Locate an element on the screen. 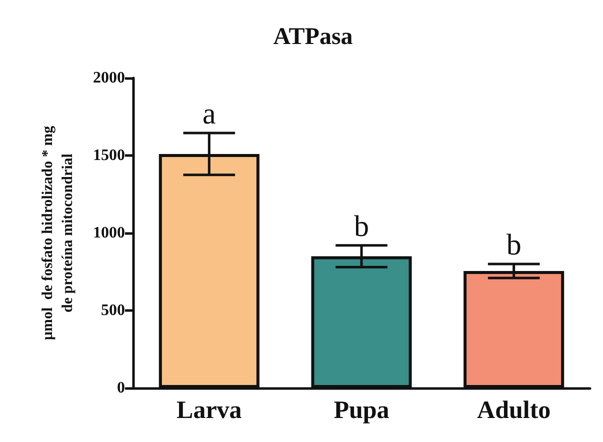 The height and width of the screenshot is (442, 603). annotation: a is located at coordinates (209, 114).